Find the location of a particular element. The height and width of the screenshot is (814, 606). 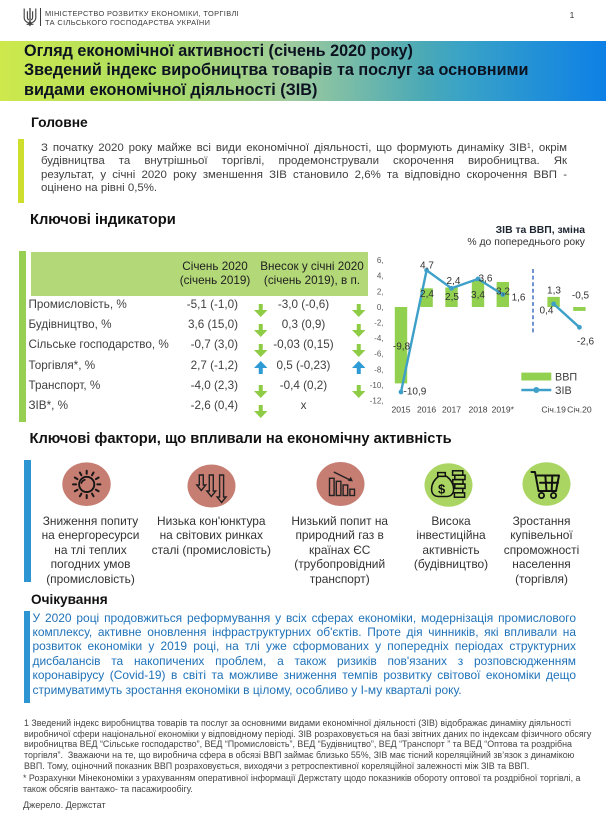

svg-text: 0, is located at coordinates (380, 307).